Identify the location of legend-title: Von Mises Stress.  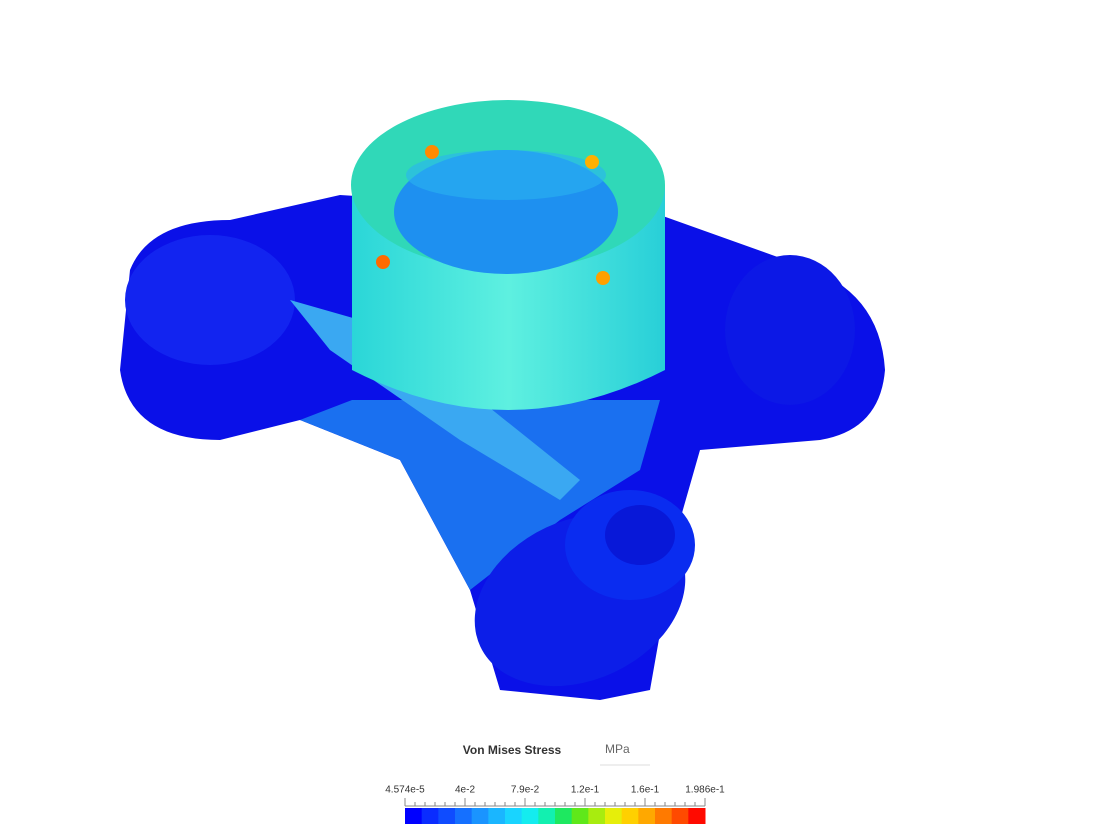
(512, 750).